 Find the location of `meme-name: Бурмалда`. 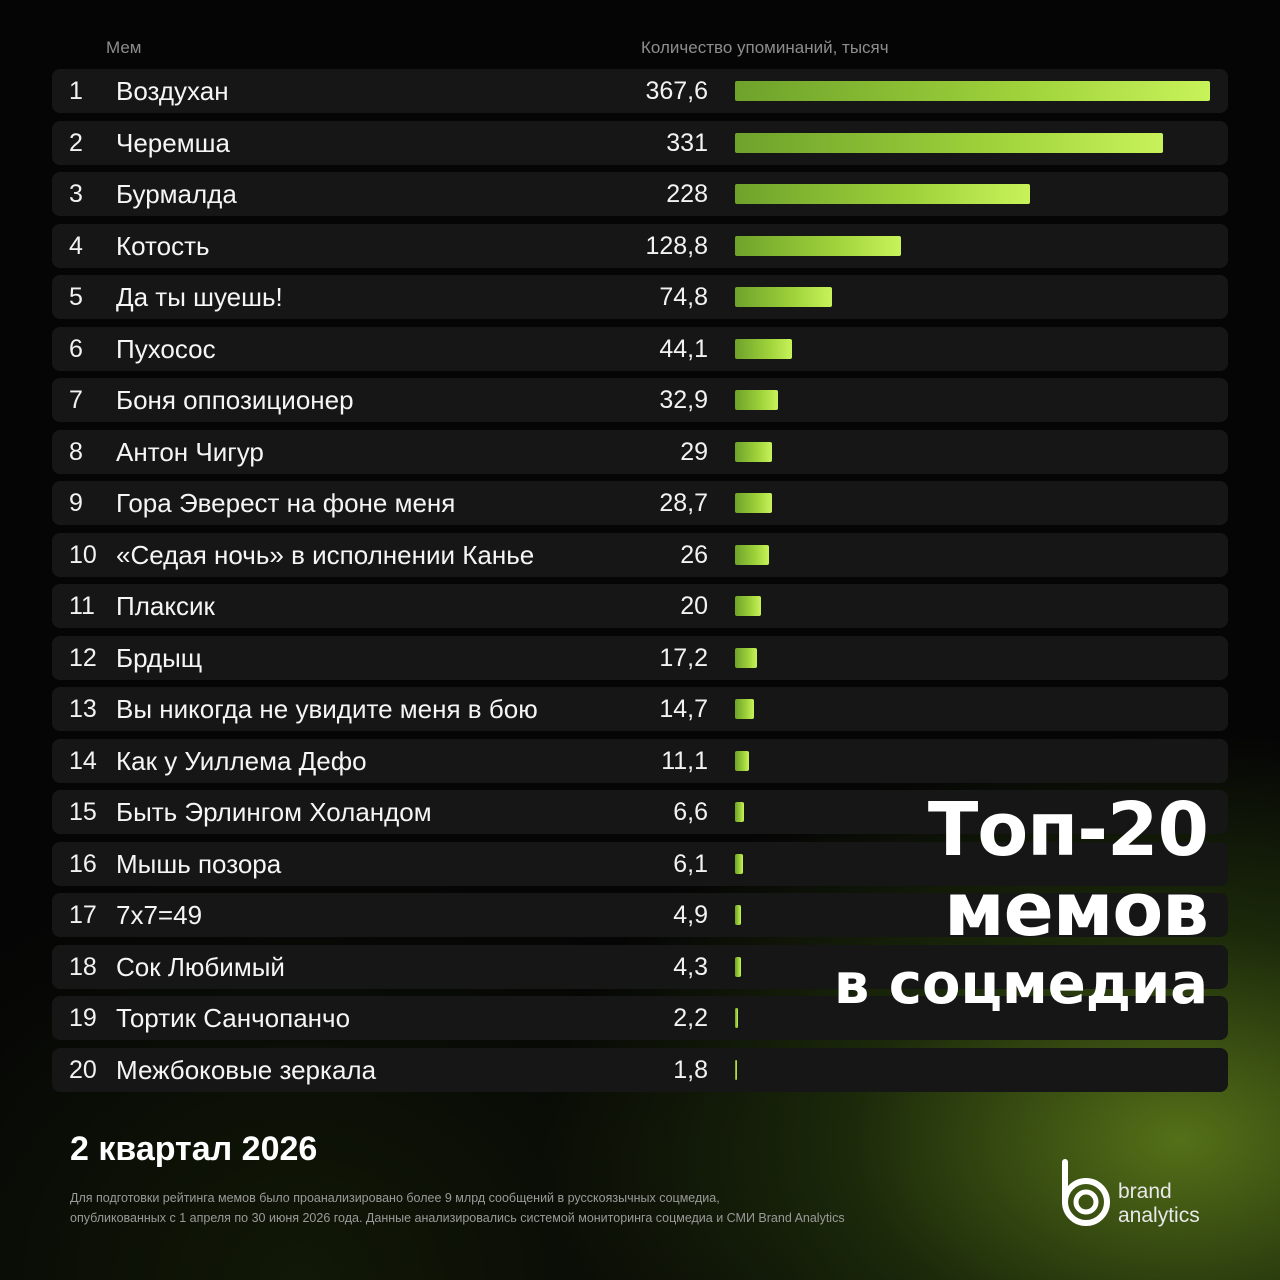

meme-name: Бурмалда is located at coordinates (176, 194).